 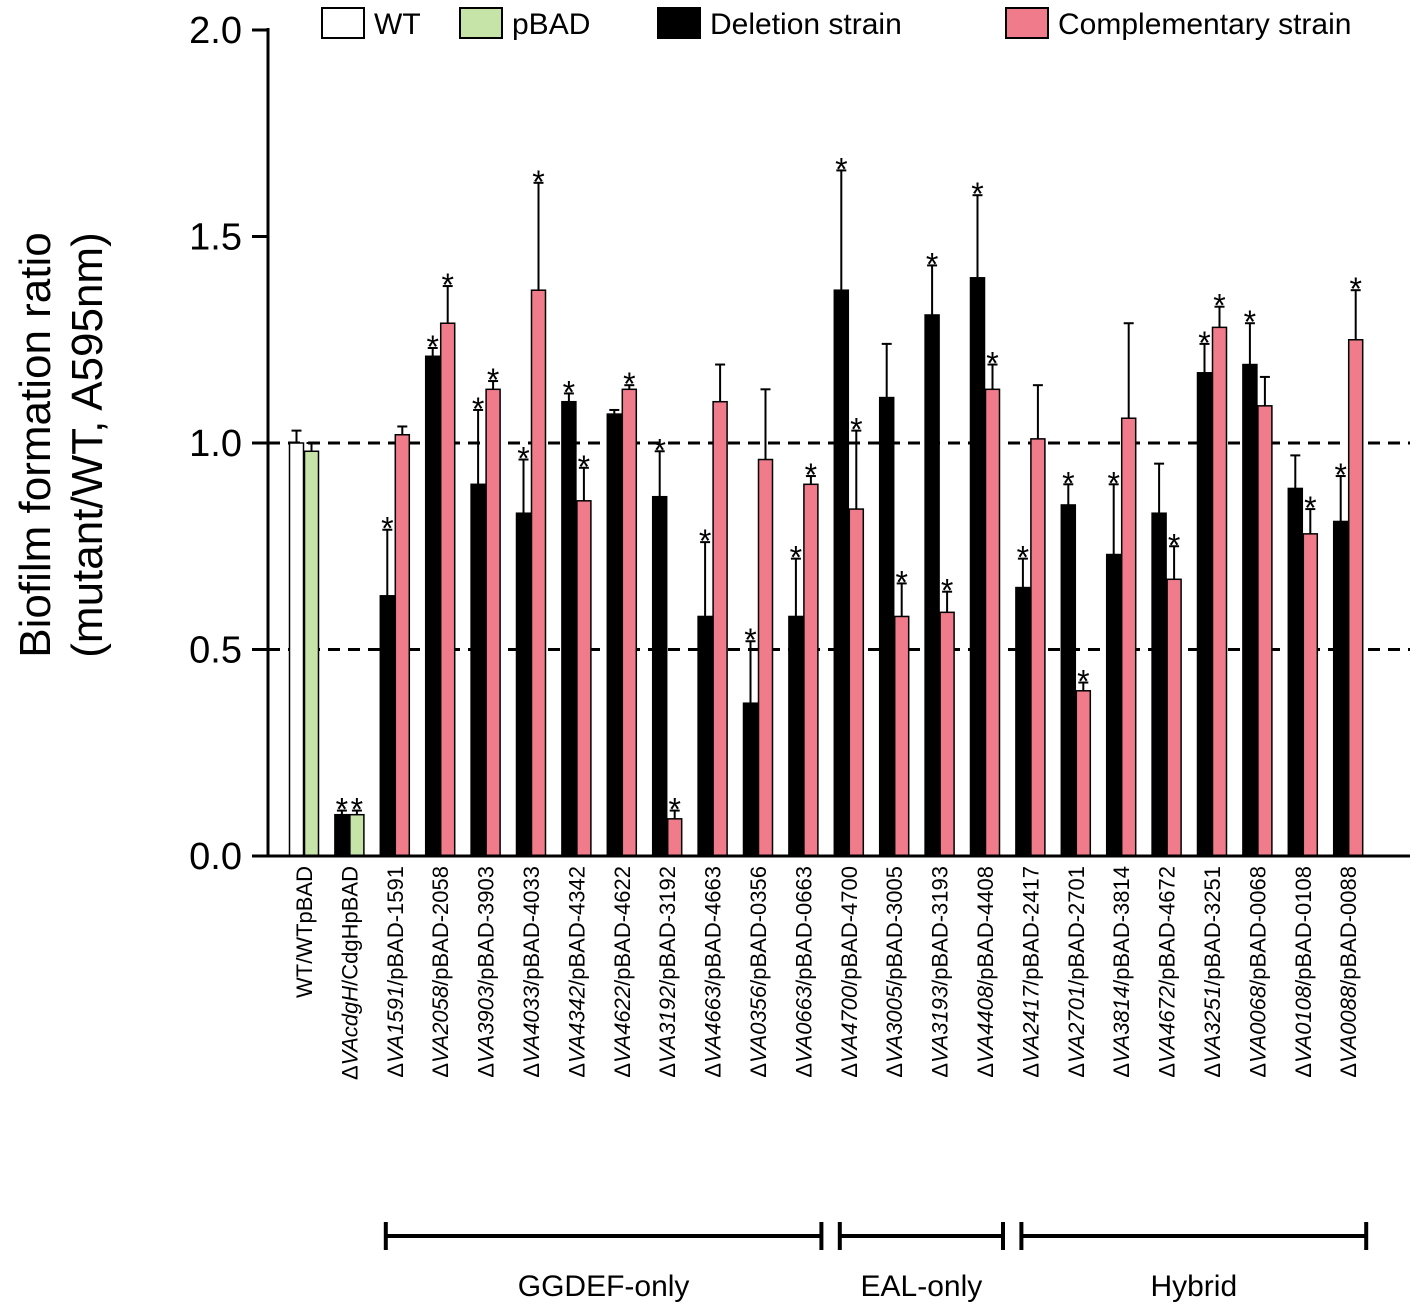 What do you see at coordinates (841, 169) in the screenshot?
I see `significance-star-12-0: *` at bounding box center [841, 169].